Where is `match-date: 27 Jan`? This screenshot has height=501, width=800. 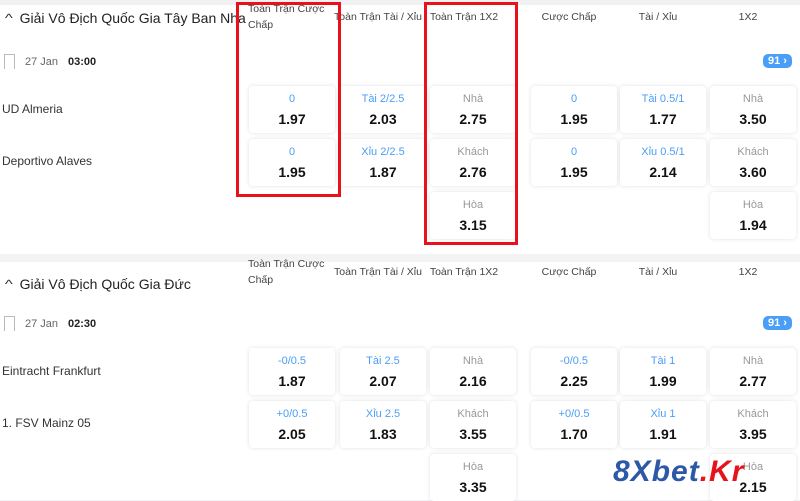 match-date: 27 Jan is located at coordinates (42, 323).